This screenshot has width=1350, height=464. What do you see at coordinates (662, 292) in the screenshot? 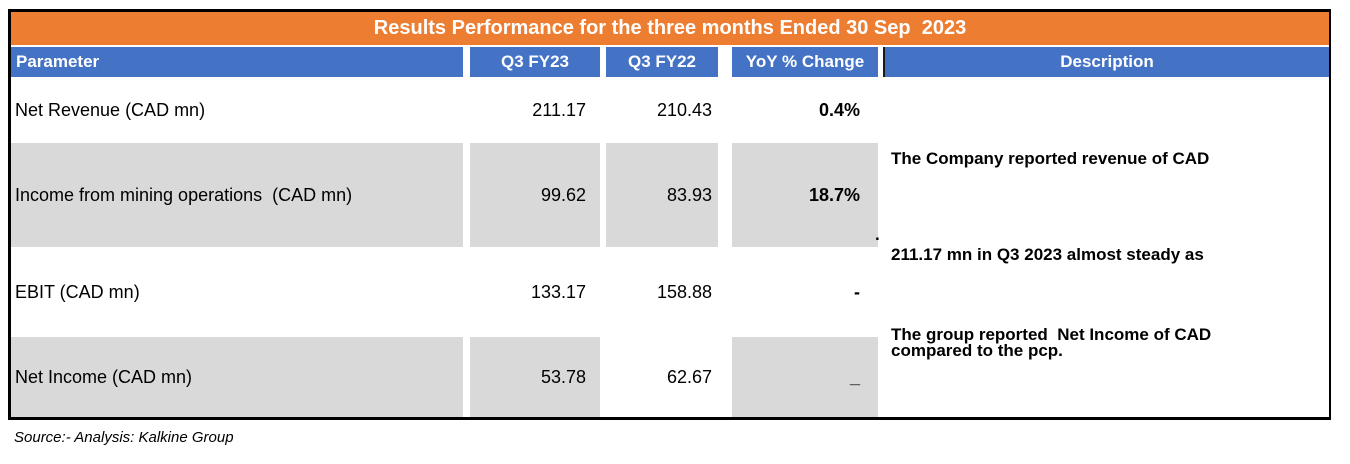
I see `cell-ebit-q3fy22: 158.88` at bounding box center [662, 292].